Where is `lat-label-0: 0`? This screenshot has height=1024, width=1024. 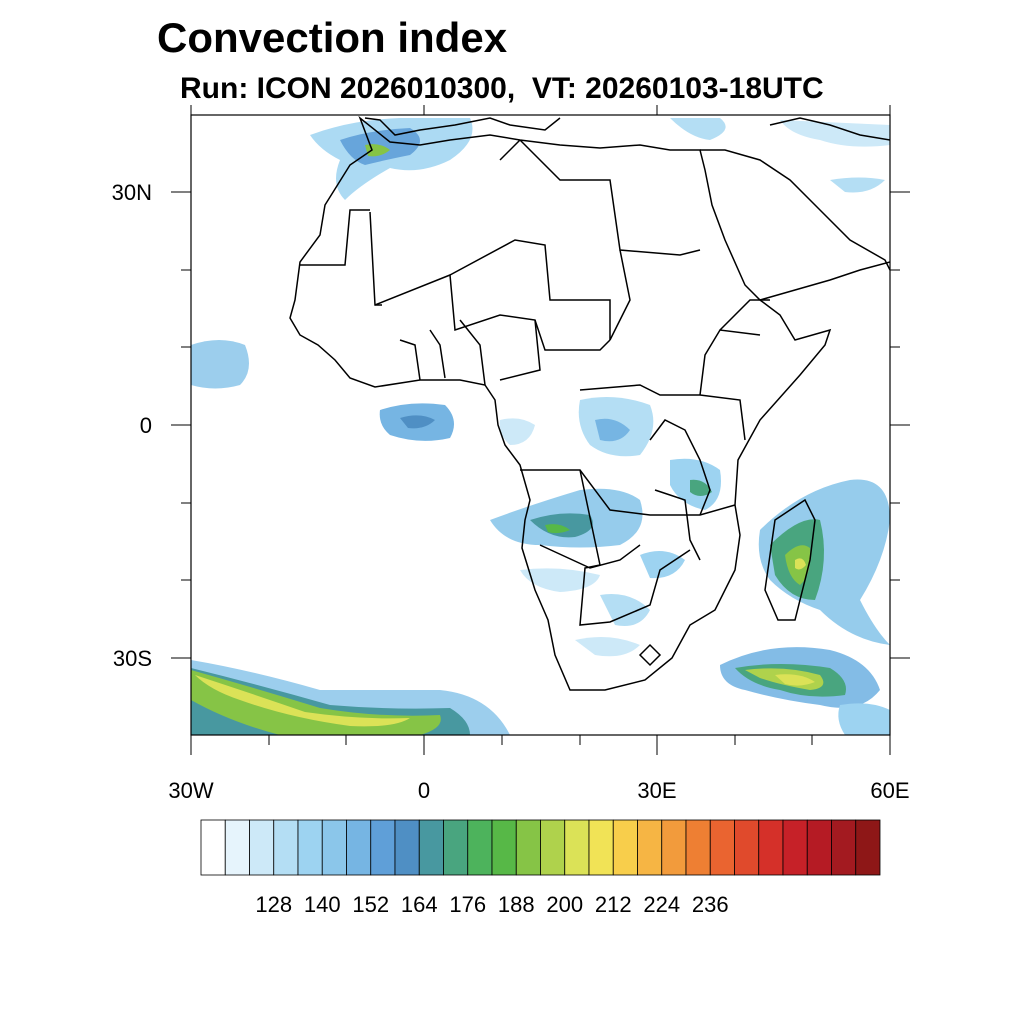 lat-label-0: 0 is located at coordinates (146, 425).